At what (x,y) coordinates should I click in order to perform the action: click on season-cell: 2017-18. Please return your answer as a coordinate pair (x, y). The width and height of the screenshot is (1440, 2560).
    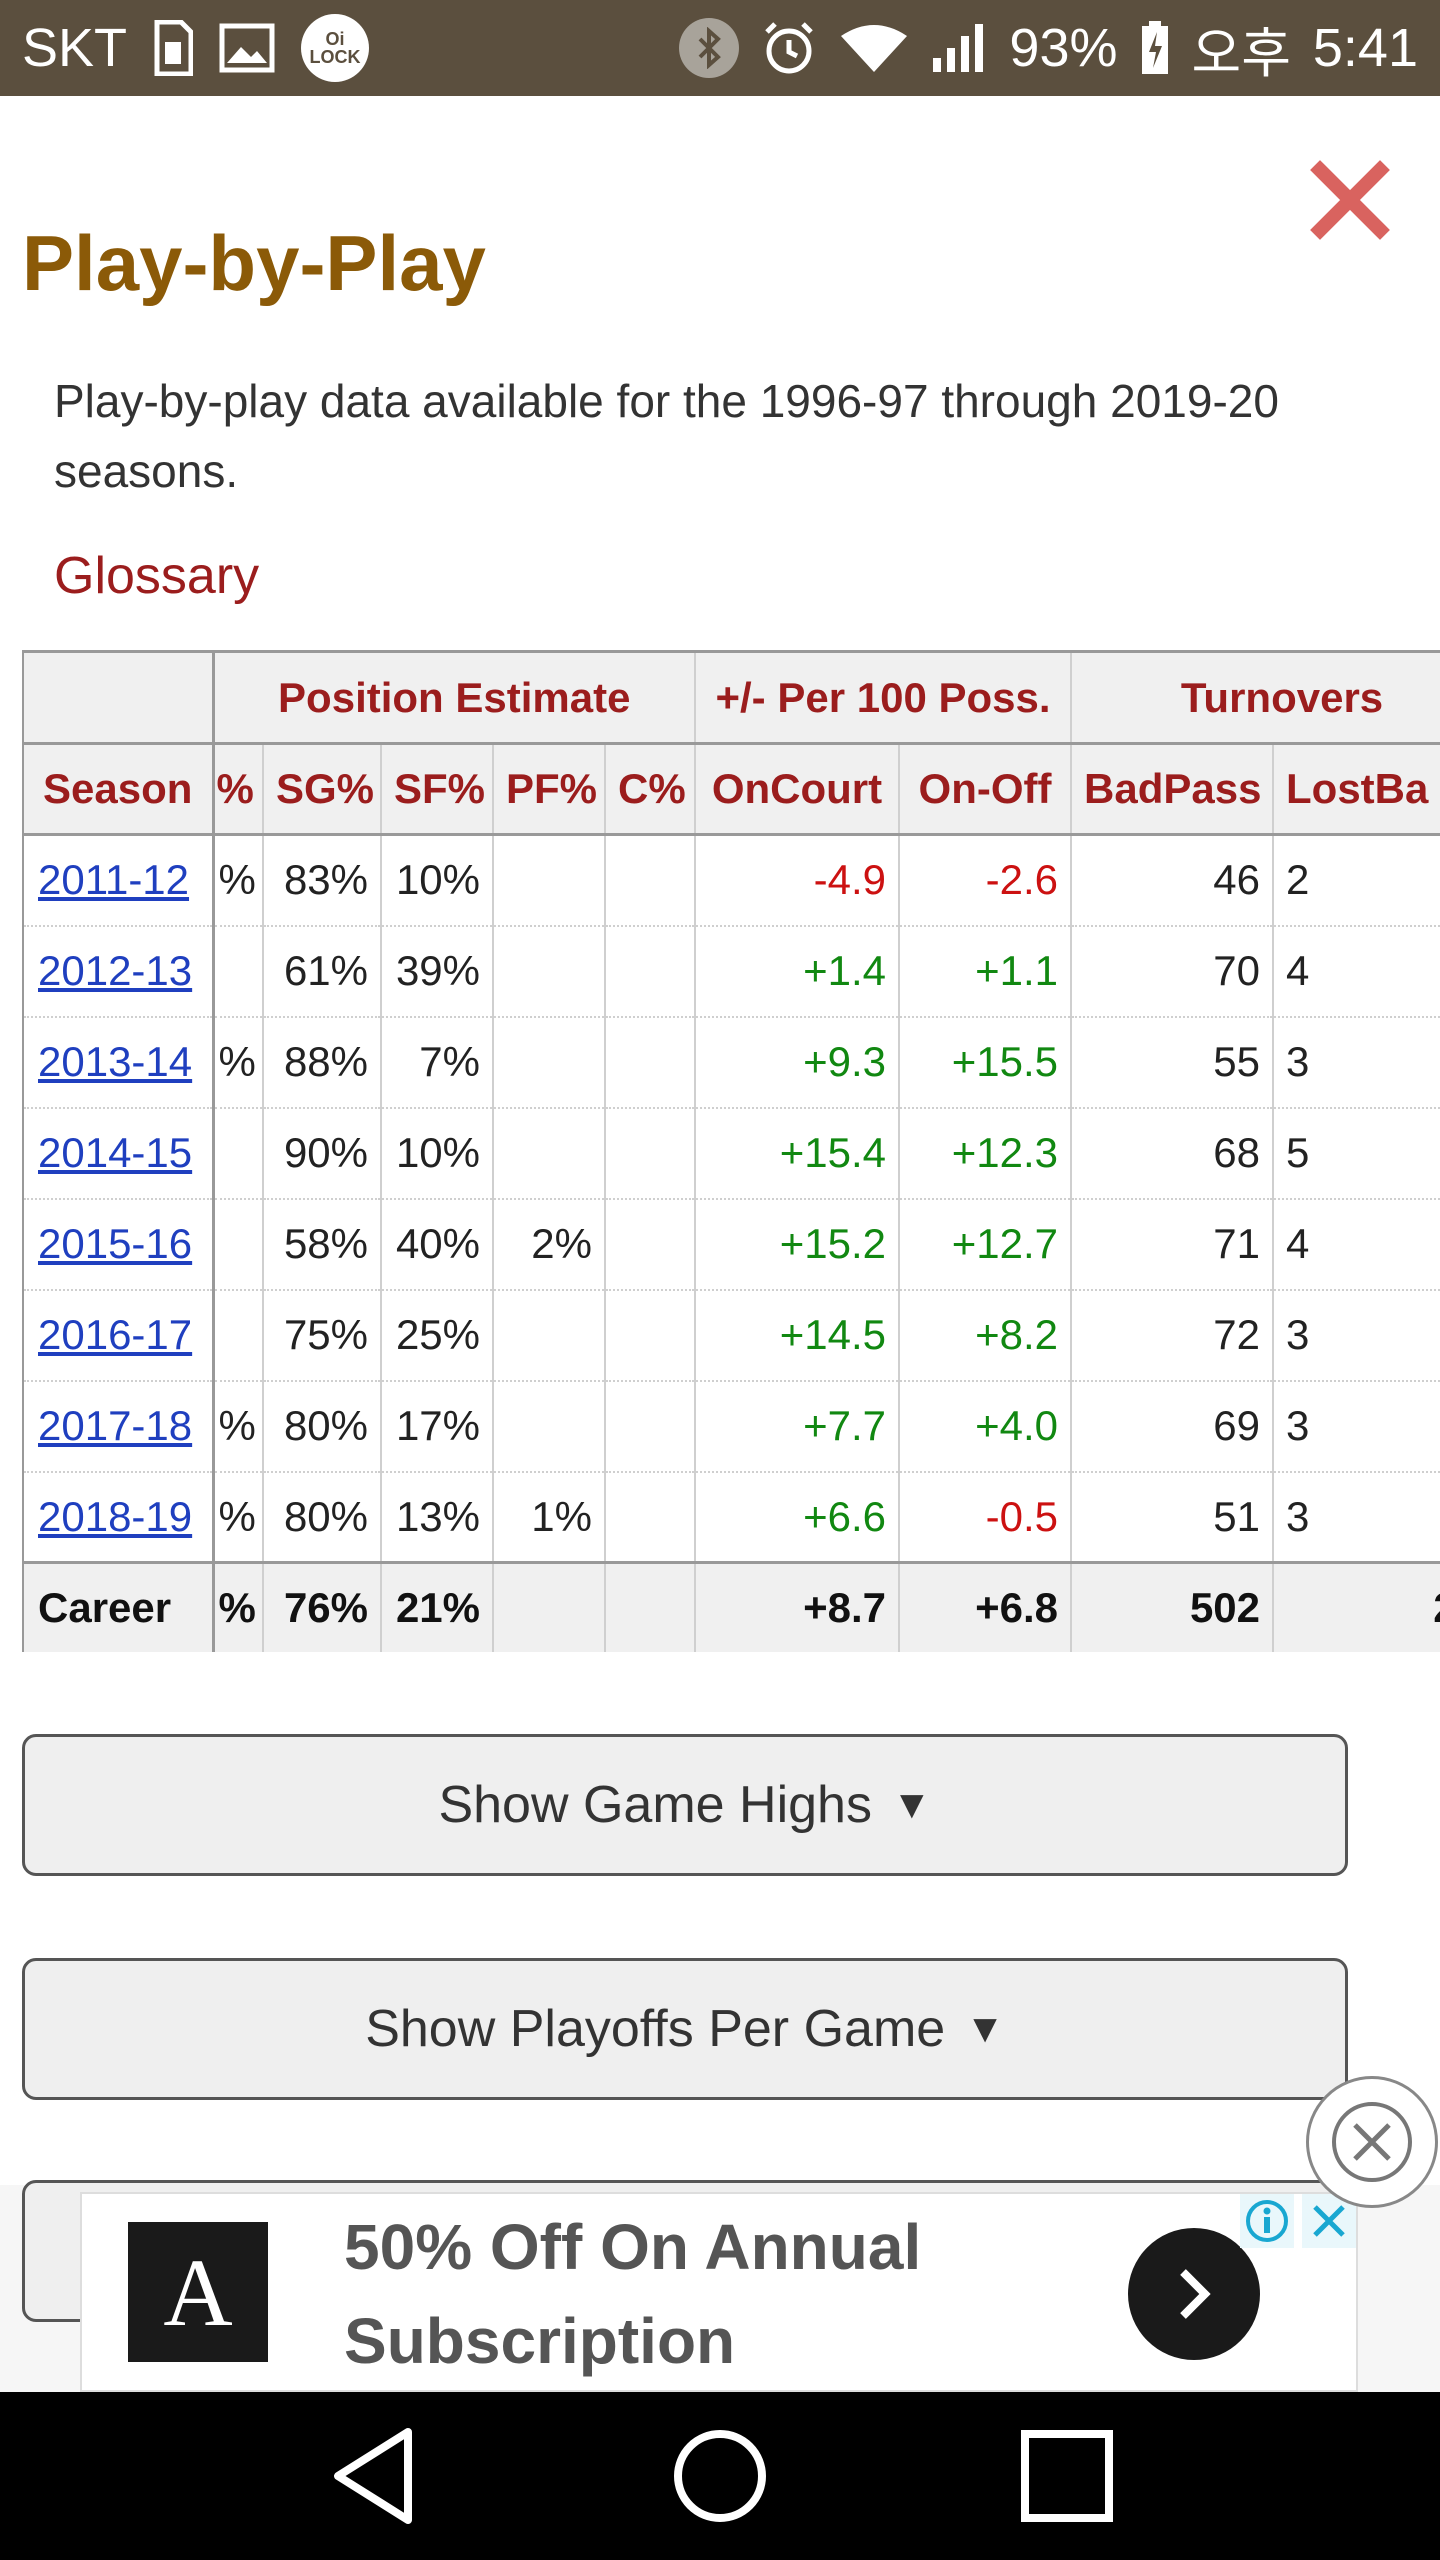
    Looking at the image, I should click on (118, 1426).